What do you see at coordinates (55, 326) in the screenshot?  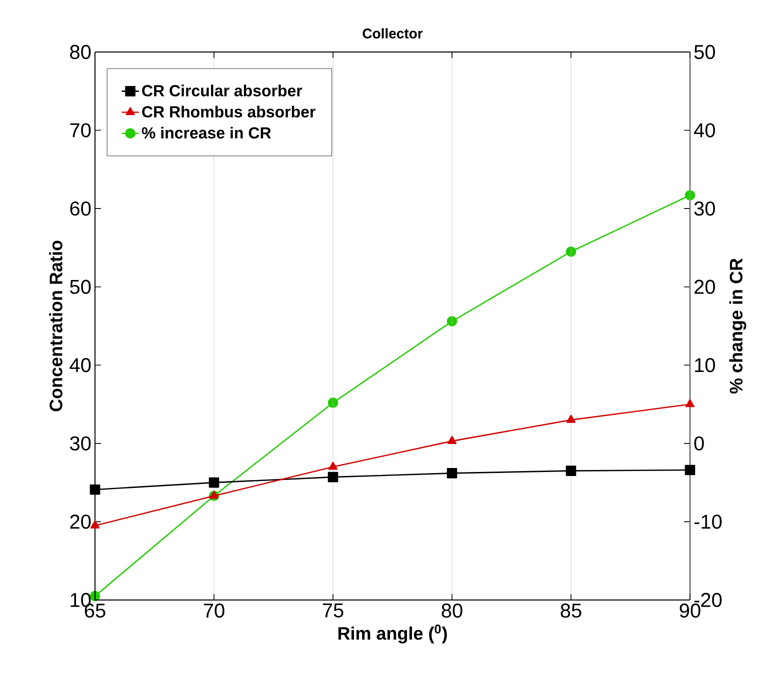 I see `y-axis-title: Concentration Ratio` at bounding box center [55, 326].